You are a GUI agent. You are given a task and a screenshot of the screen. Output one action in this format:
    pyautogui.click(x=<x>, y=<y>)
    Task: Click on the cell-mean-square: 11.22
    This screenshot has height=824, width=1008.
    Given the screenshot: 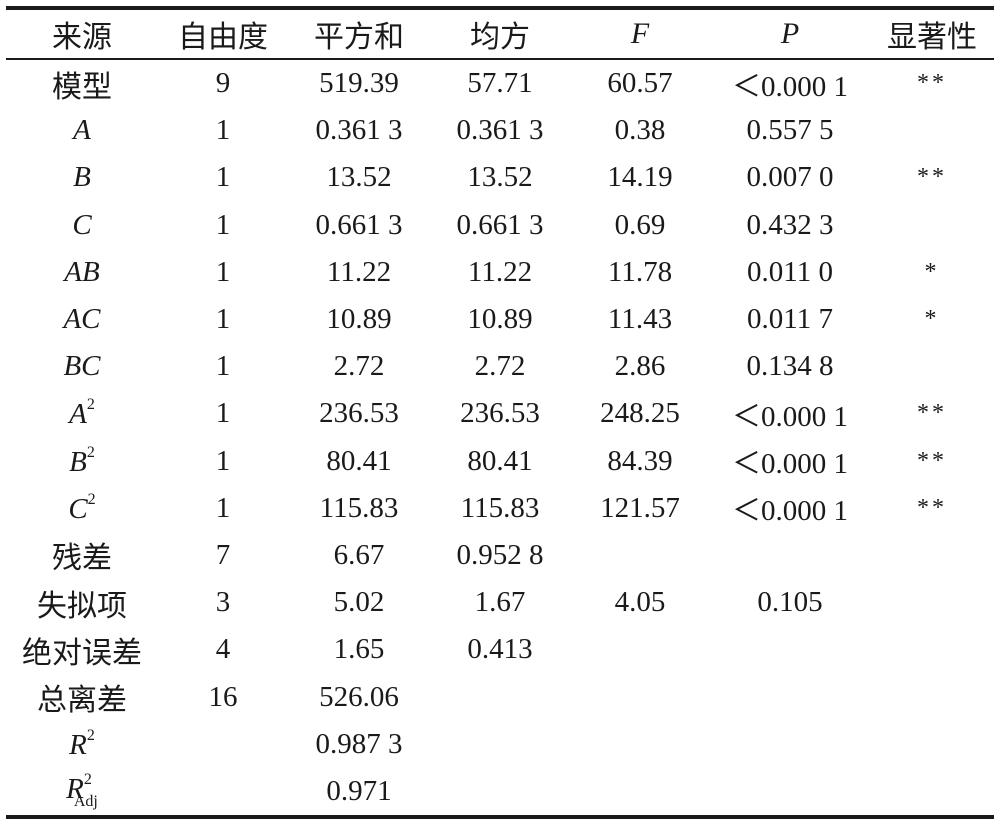 What is the action you would take?
    pyautogui.click(x=500, y=271)
    